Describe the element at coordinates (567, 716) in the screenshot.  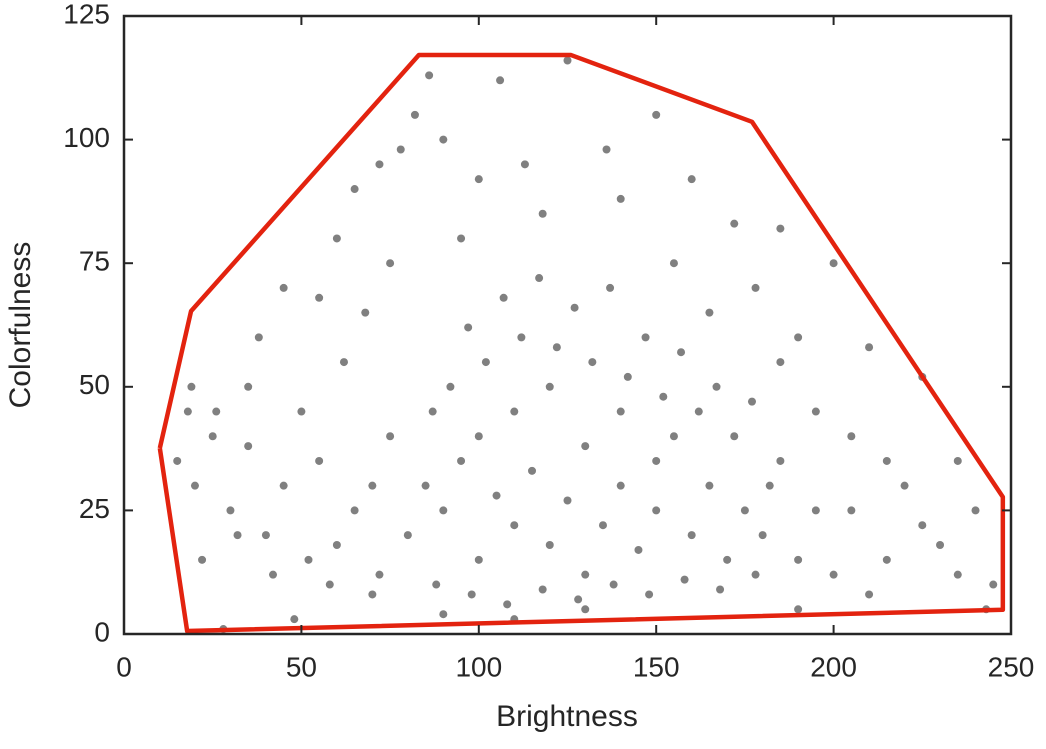
I see `x-axis-label: Brightness` at that location.